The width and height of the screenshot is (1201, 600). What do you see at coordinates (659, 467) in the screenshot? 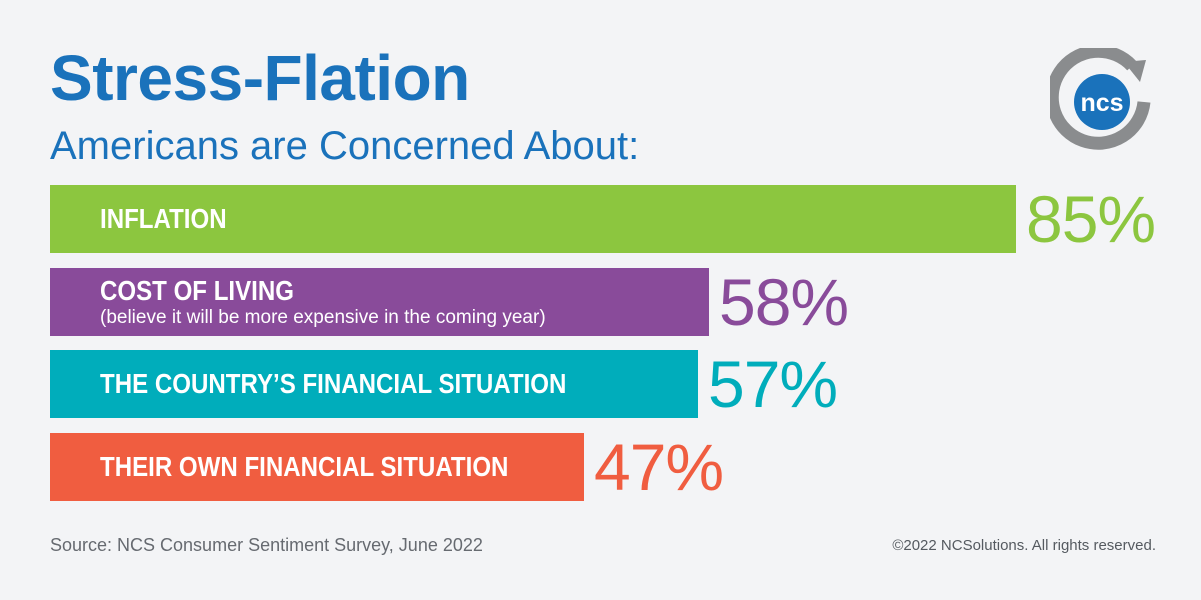
I see `value-label-own-financial-situation: 47%` at bounding box center [659, 467].